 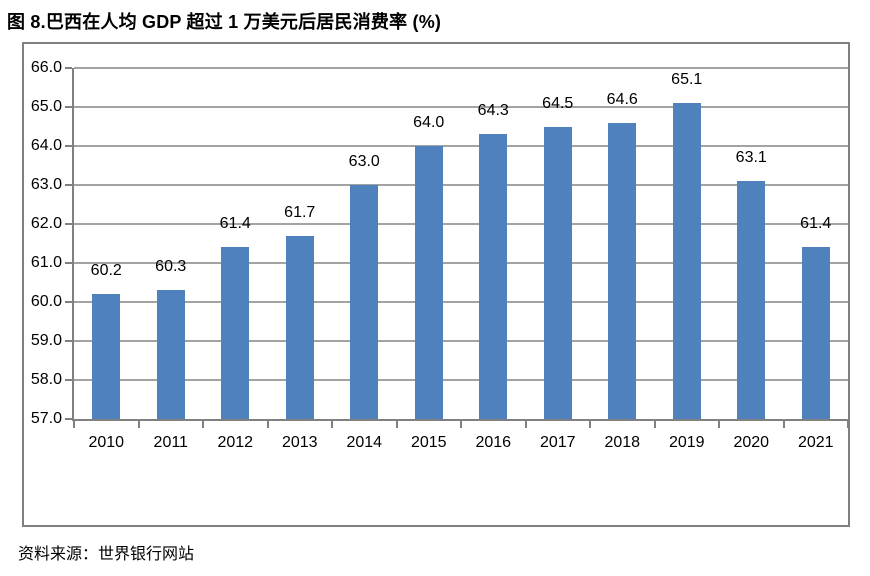 I want to click on x-axis-tick-label: 2011, so click(x=170, y=442).